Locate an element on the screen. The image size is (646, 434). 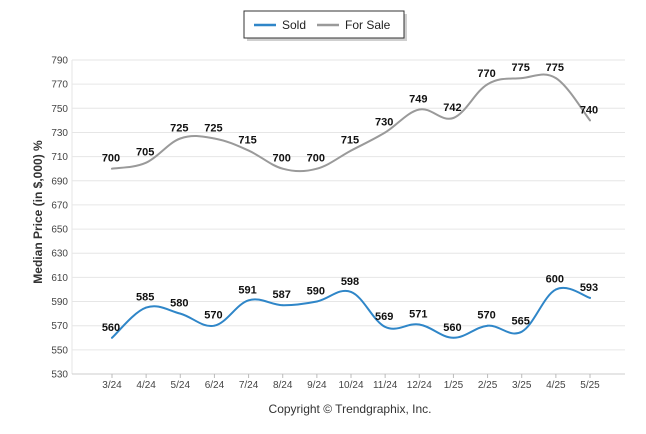
x-tick-label: 11/24 is located at coordinates (385, 385).